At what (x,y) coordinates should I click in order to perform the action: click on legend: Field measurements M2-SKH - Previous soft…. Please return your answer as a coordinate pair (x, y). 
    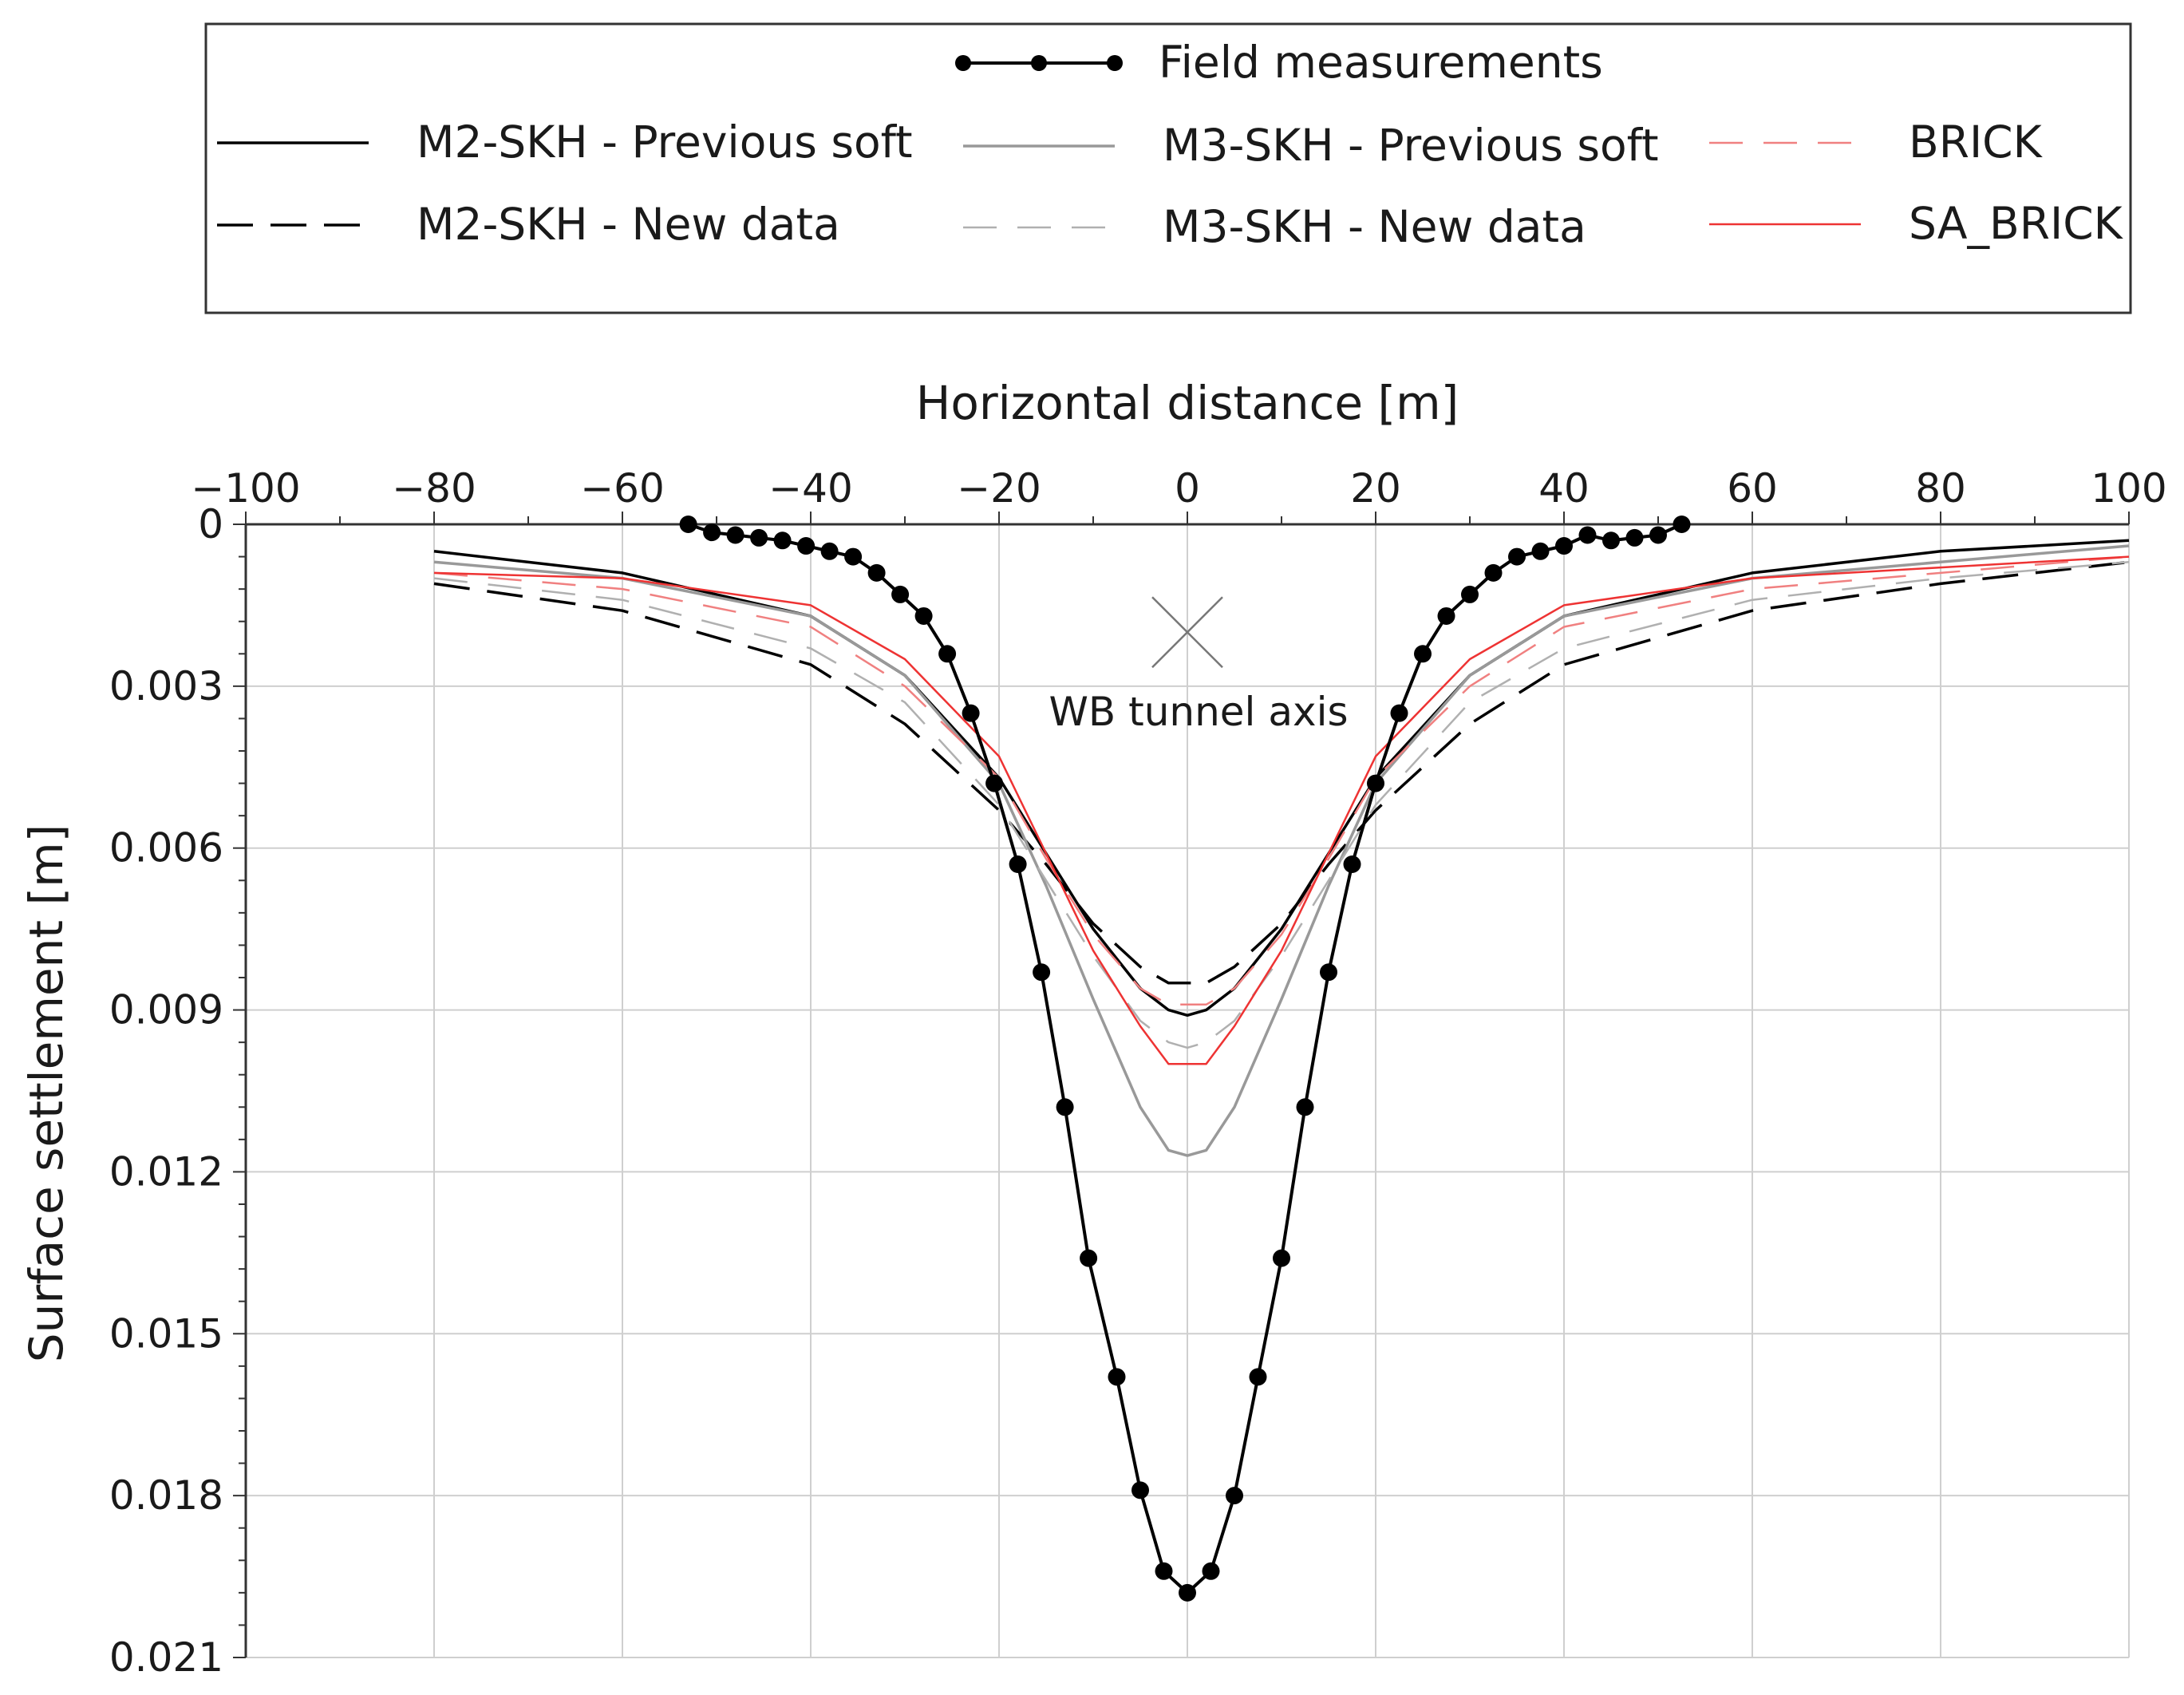
    Looking at the image, I should click on (1170, 144).